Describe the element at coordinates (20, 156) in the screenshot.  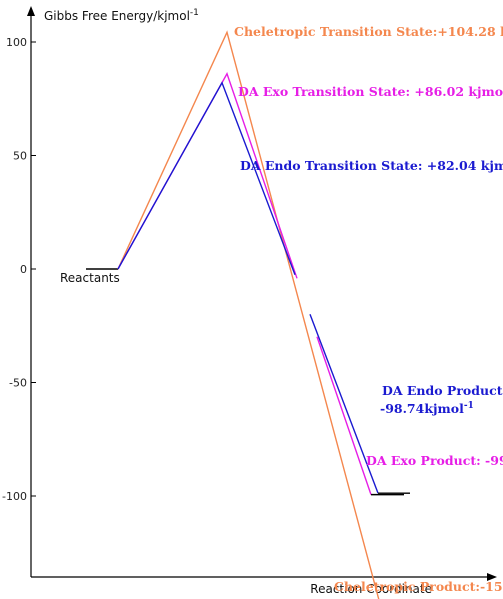
I see `y-tick-label: 50` at that location.